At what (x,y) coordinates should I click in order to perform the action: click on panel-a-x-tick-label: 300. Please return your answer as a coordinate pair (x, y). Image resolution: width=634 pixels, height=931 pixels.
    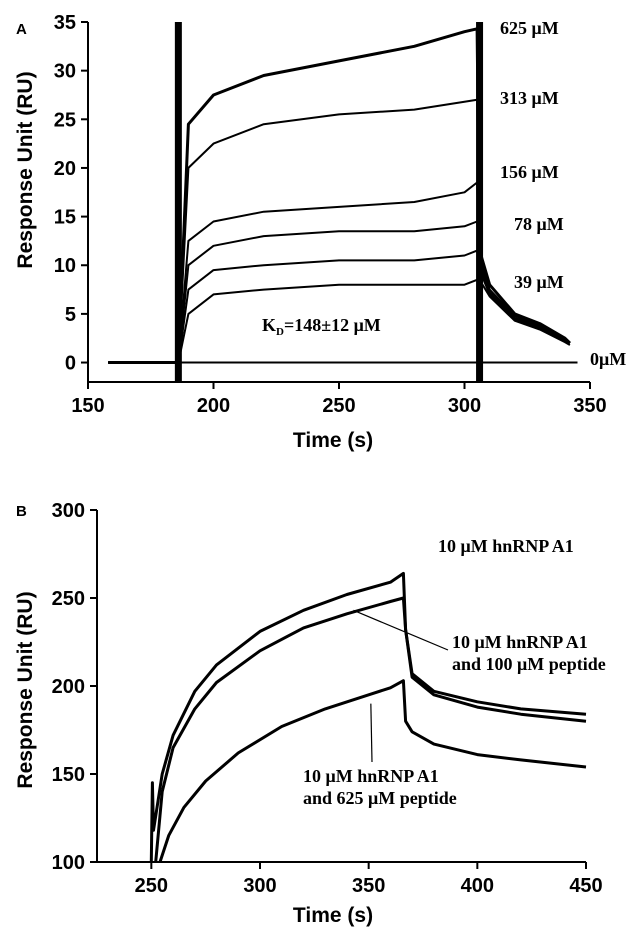
    Looking at the image, I should click on (464, 406).